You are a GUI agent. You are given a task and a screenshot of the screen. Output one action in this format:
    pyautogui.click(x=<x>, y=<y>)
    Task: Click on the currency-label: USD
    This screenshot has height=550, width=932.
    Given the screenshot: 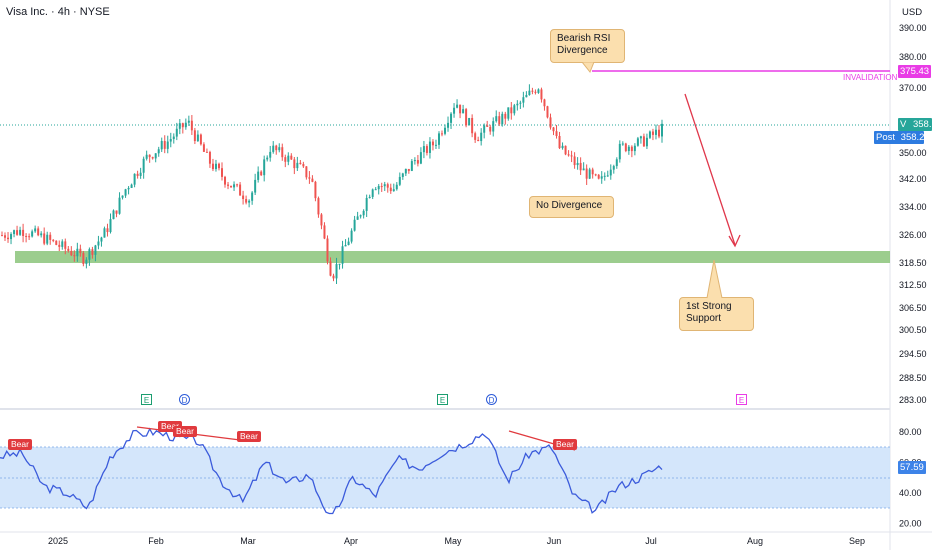 What is the action you would take?
    pyautogui.click(x=912, y=12)
    